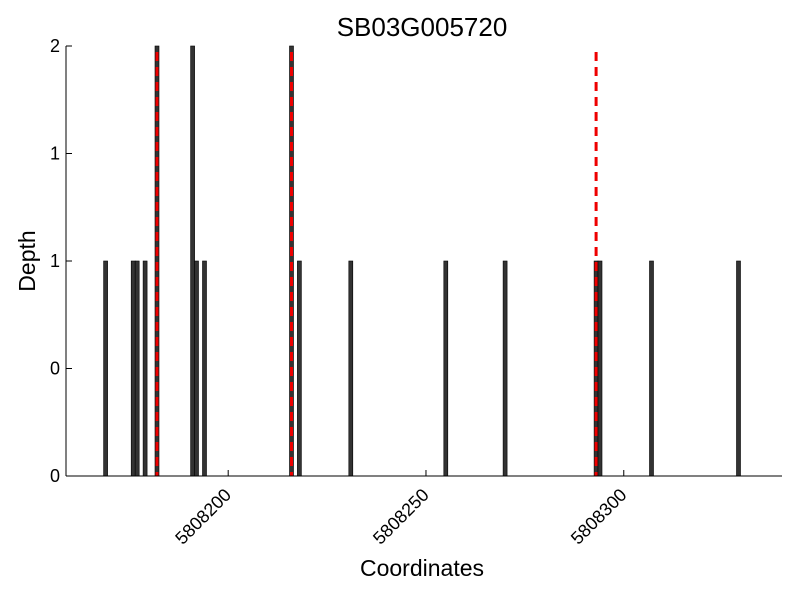 The width and height of the screenshot is (800, 600). Describe the element at coordinates (422, 568) in the screenshot. I see `x-axis-title: Coordinates` at that location.